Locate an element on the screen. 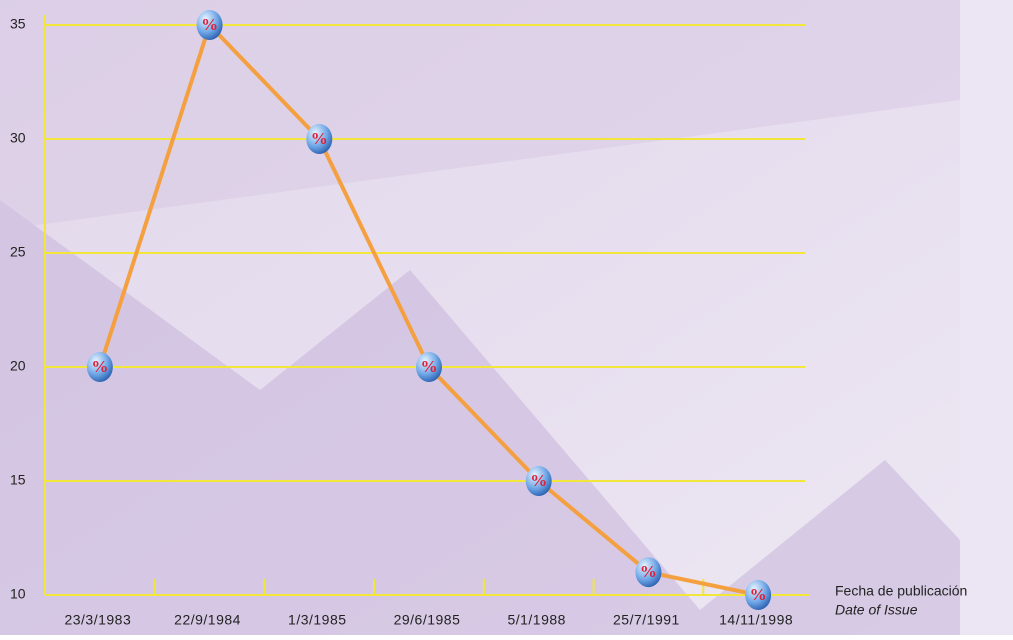 The width and height of the screenshot is (1013, 640). x-axis-label-secondary: Date of Issue is located at coordinates (876, 610).